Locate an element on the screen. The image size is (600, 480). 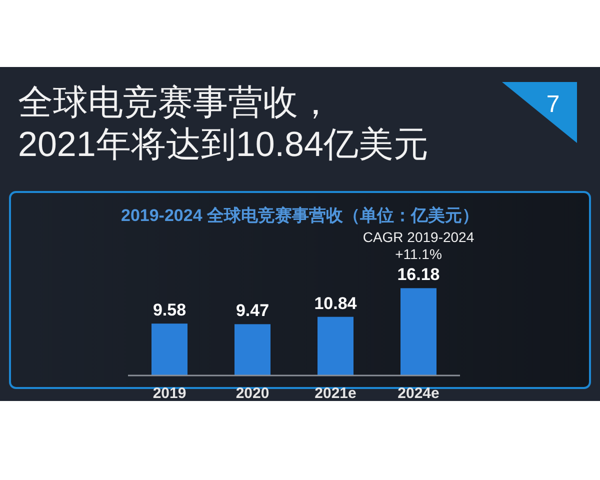
annotation: 7 is located at coordinates (553, 104).